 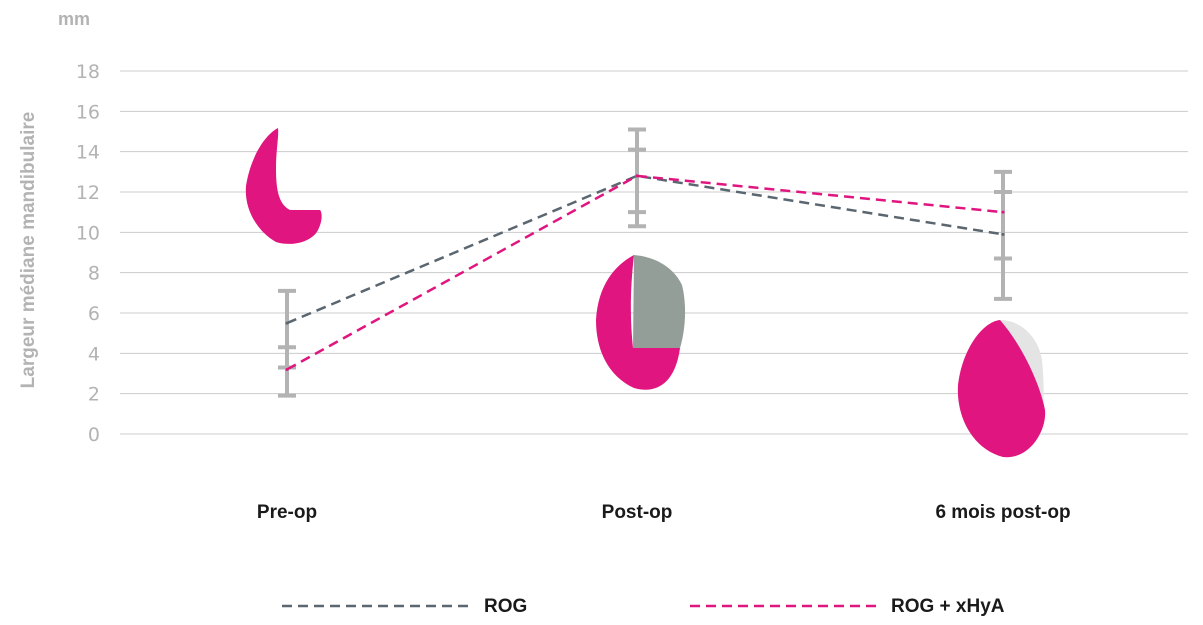 What do you see at coordinates (1002, 512) in the screenshot?
I see `x-tick-label: 6 mois post-op` at bounding box center [1002, 512].